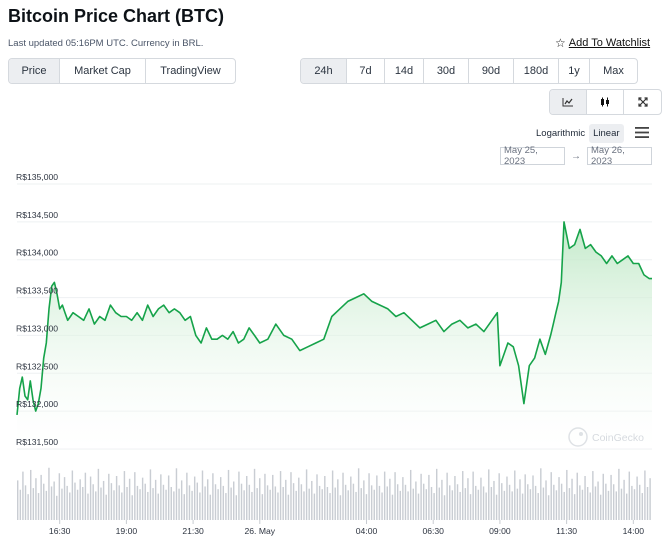  I want to click on range-24h-button: 24h, so click(324, 71).